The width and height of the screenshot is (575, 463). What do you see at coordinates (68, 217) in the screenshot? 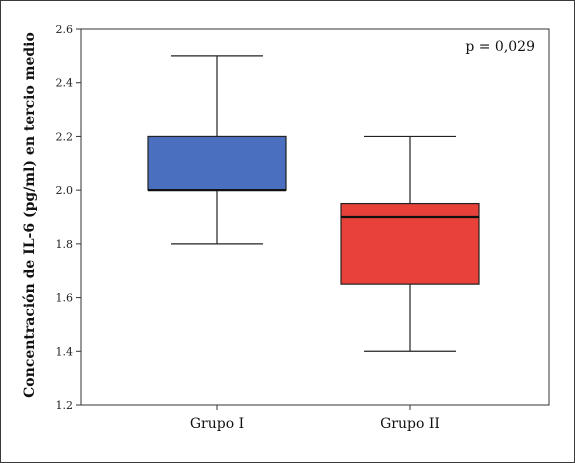
I see `y-axis: 1.2 1.4 1.6 1.8 2.0 2.2 2.4 2.6` at bounding box center [68, 217].